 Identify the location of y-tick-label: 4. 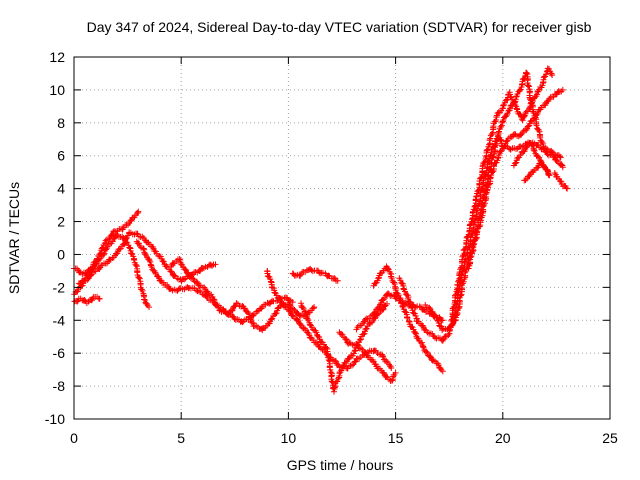
(61, 189).